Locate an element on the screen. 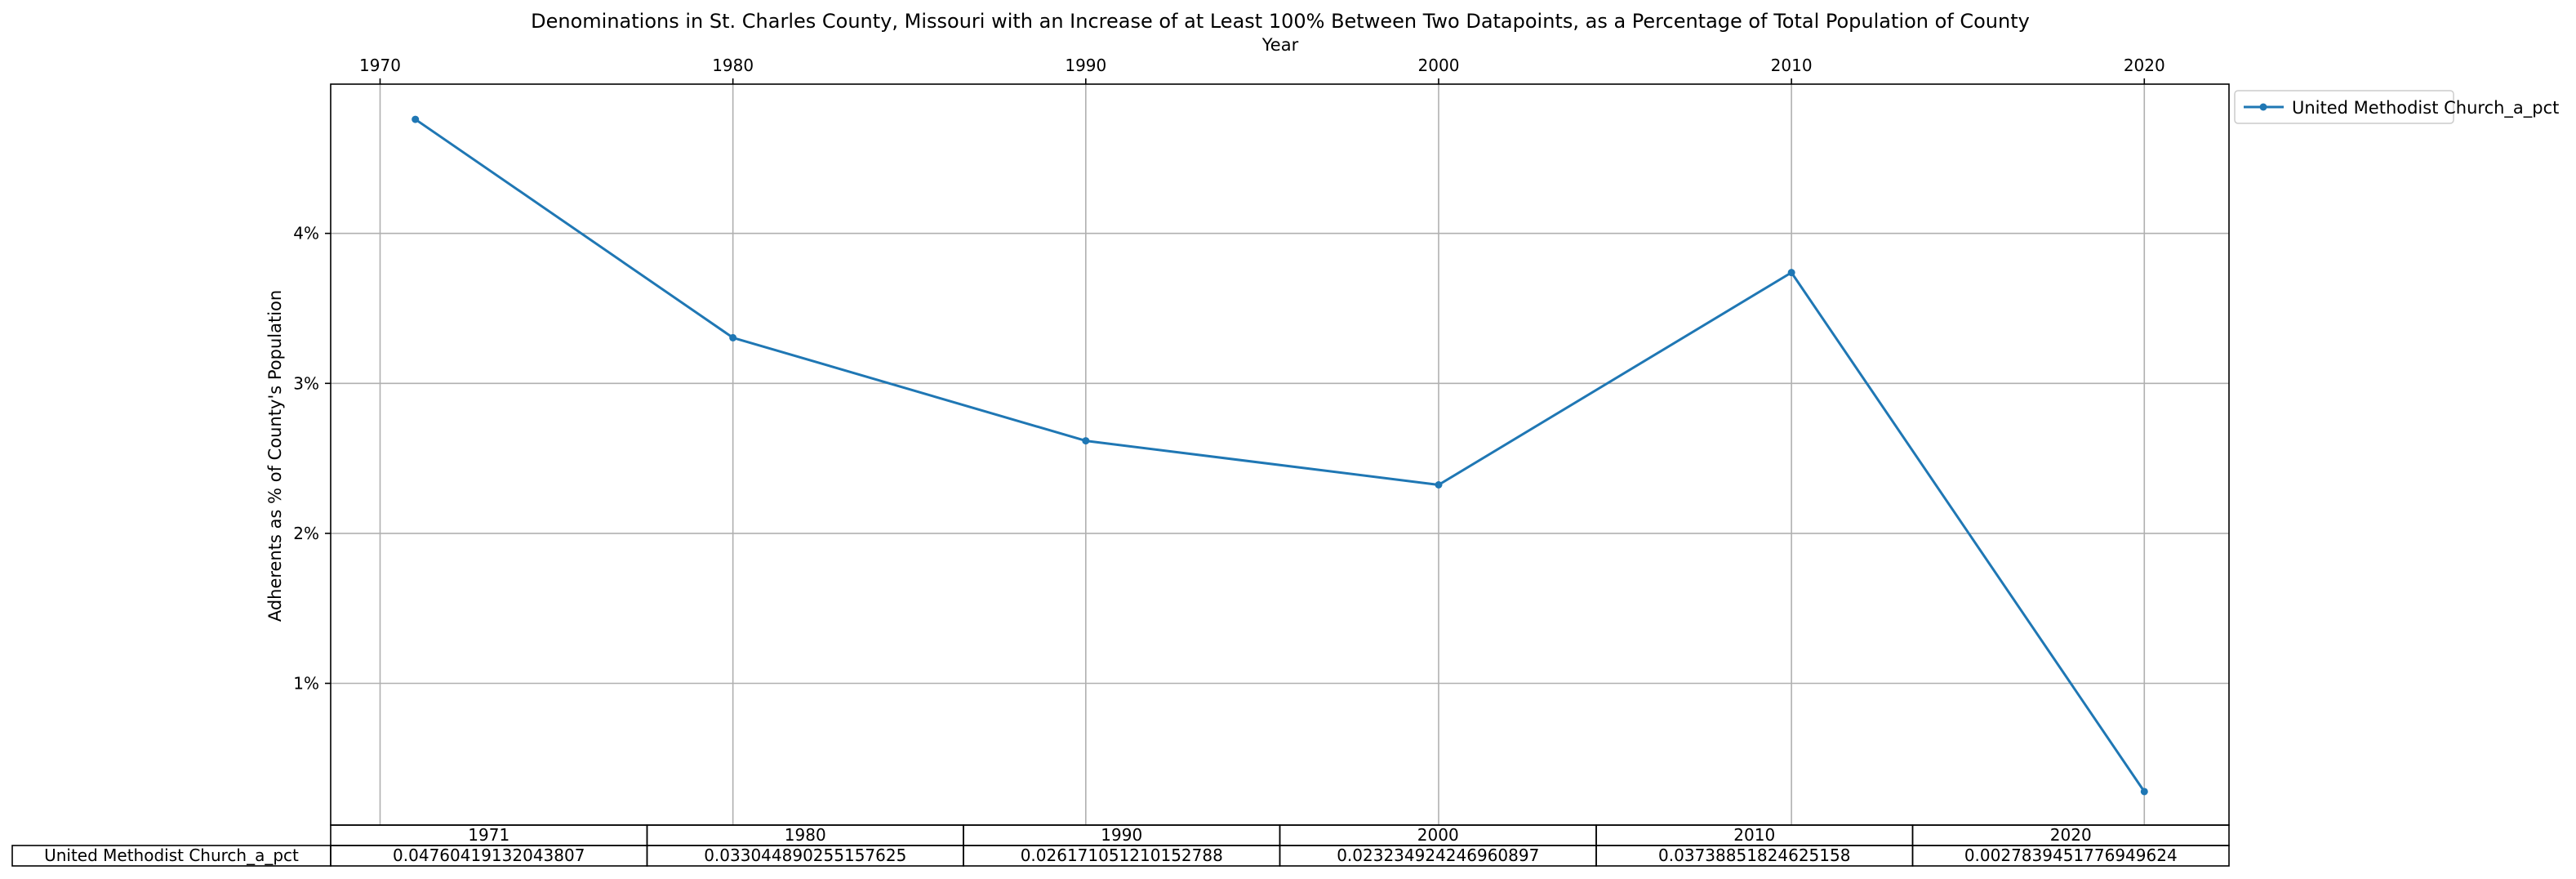 Image resolution: width=2576 pixels, height=879 pixels. table-header-label: 1990 is located at coordinates (1121, 835).